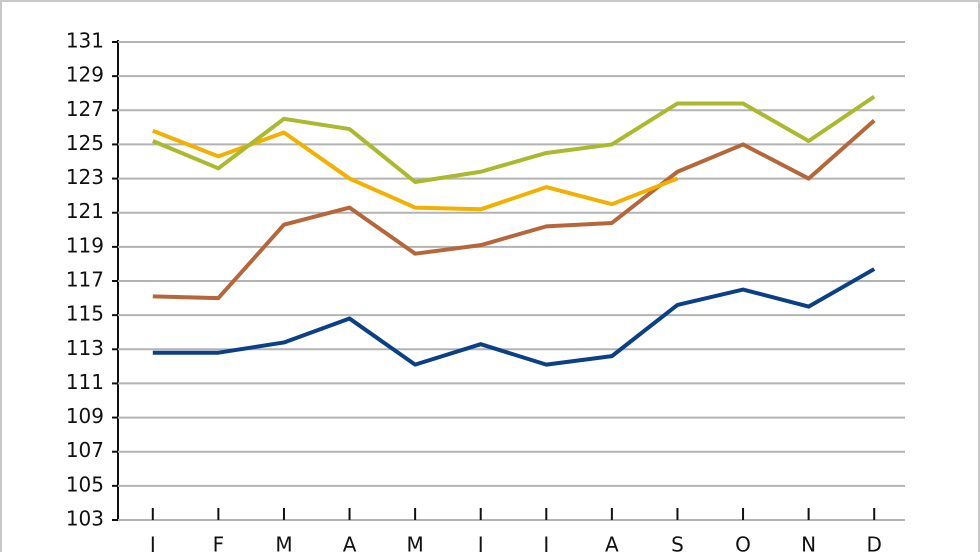 This screenshot has height=552, width=980. I want to click on y-tick-label: 117, so click(85, 280).